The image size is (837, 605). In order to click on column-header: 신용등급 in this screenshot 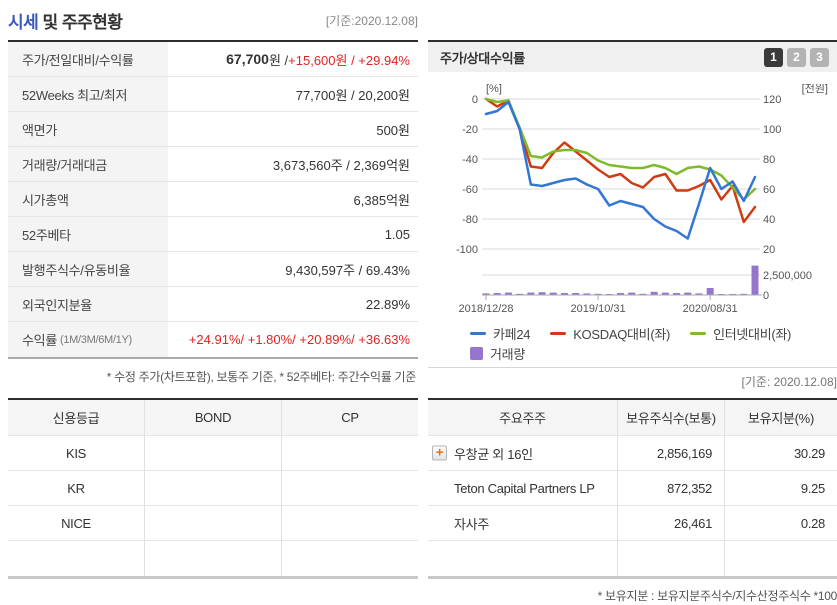, I will do `click(76, 418)`.